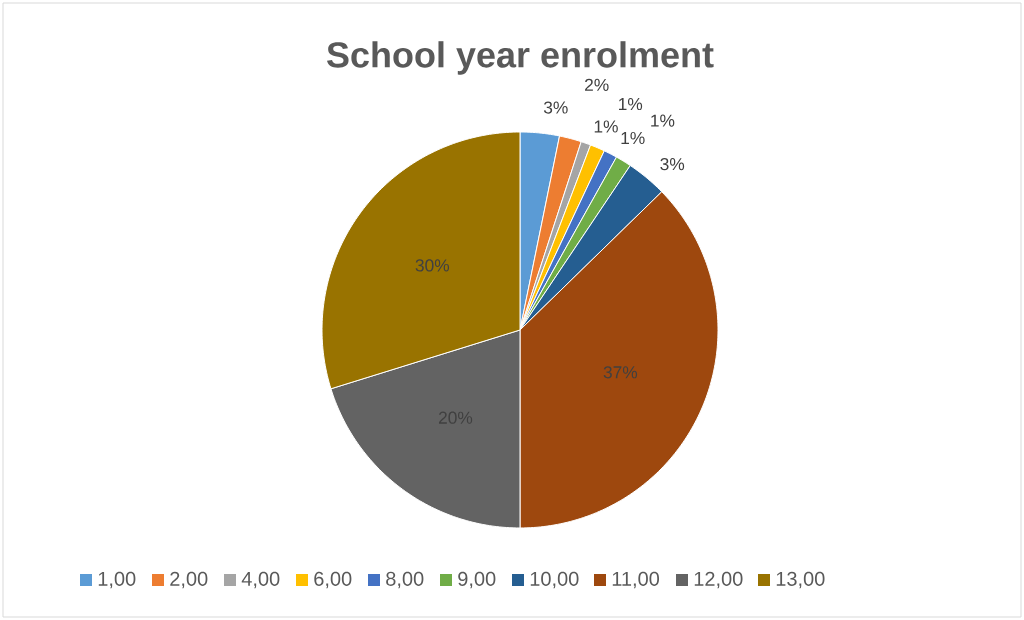  What do you see at coordinates (800, 580) in the screenshot?
I see `legend-label: 13,00` at bounding box center [800, 580].